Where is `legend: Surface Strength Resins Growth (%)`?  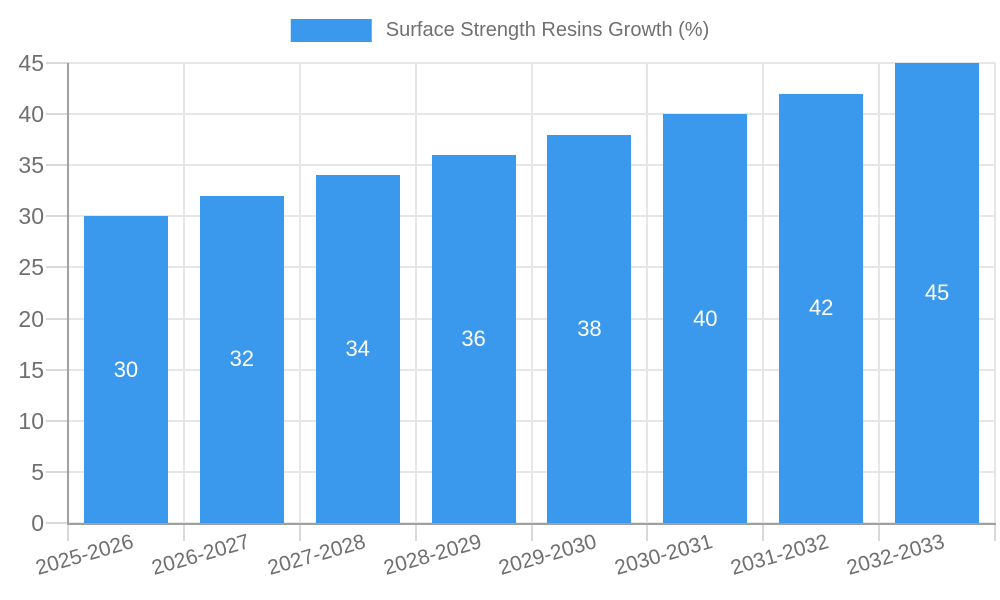 legend: Surface Strength Resins Growth (%) is located at coordinates (500, 30).